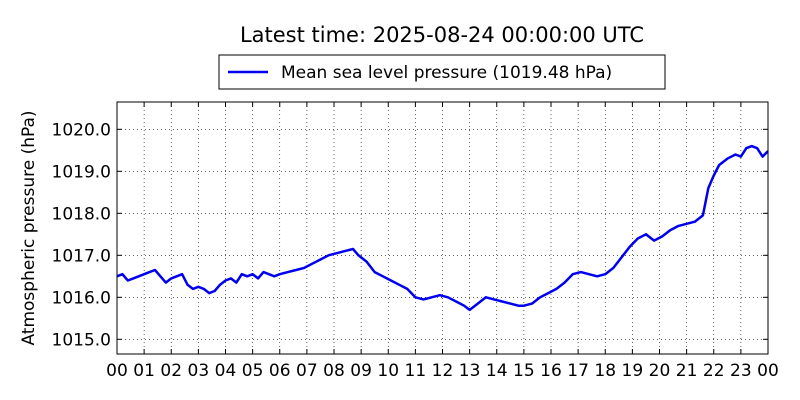 The width and height of the screenshot is (800, 400). I want to click on x-tick-label: 06, so click(280, 371).